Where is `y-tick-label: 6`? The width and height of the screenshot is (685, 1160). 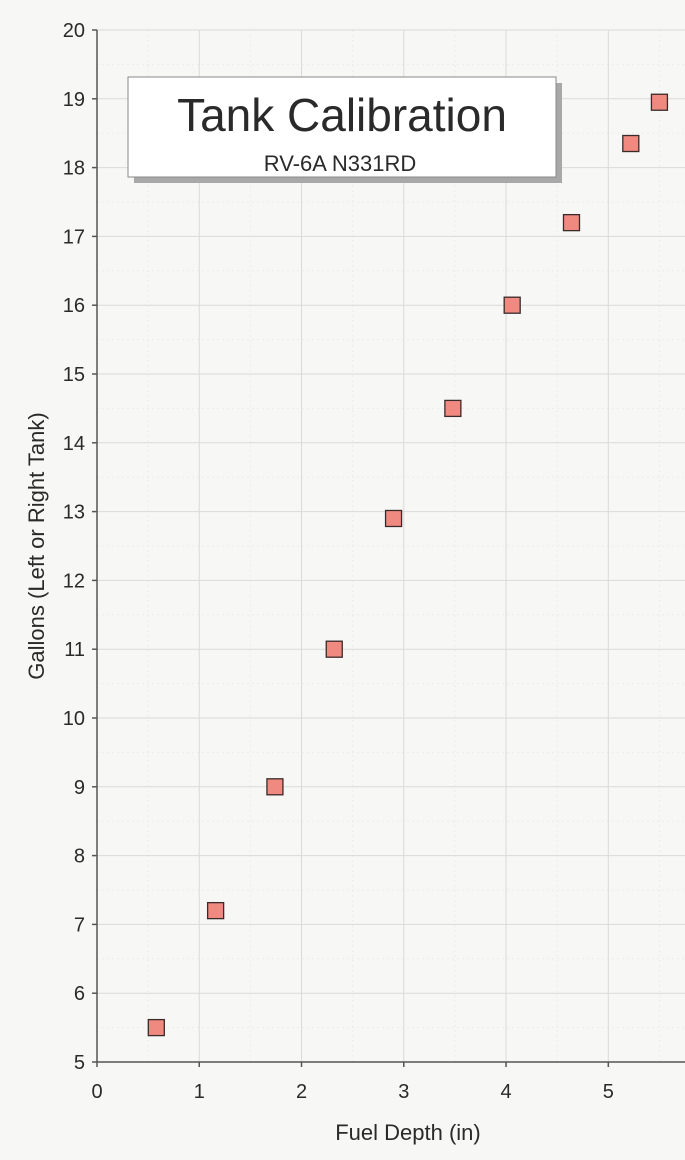
y-tick-label: 6 is located at coordinates (79, 994).